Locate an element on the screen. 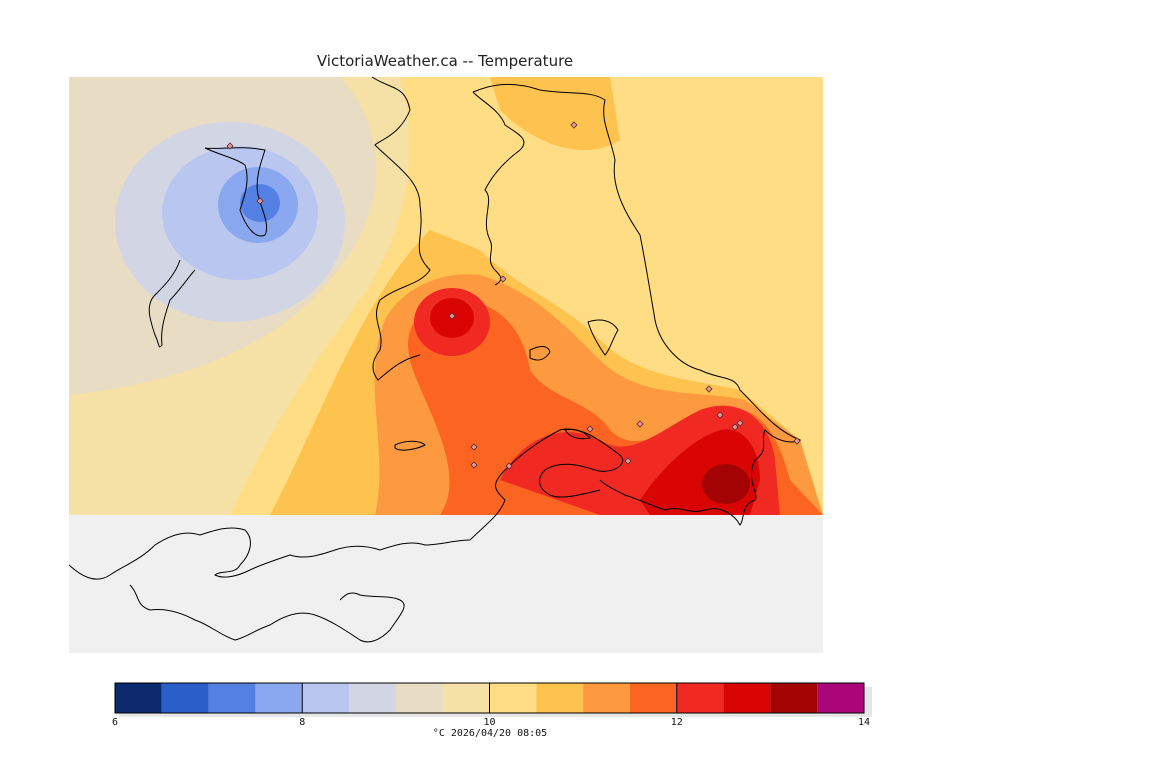  legend-color-bar is located at coordinates (493, 699).